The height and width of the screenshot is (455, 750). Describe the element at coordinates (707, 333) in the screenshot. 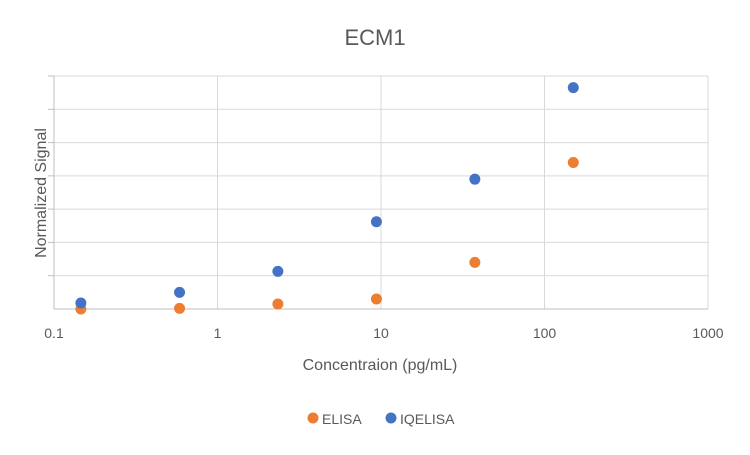

I see `x-tick-label: 1000` at that location.